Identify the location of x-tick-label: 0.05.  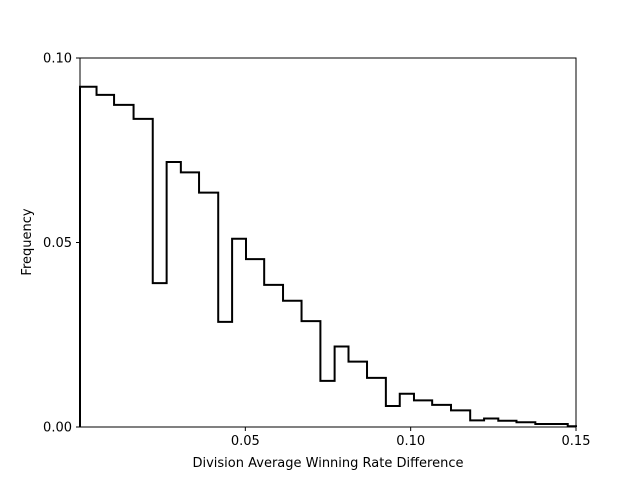
(245, 441).